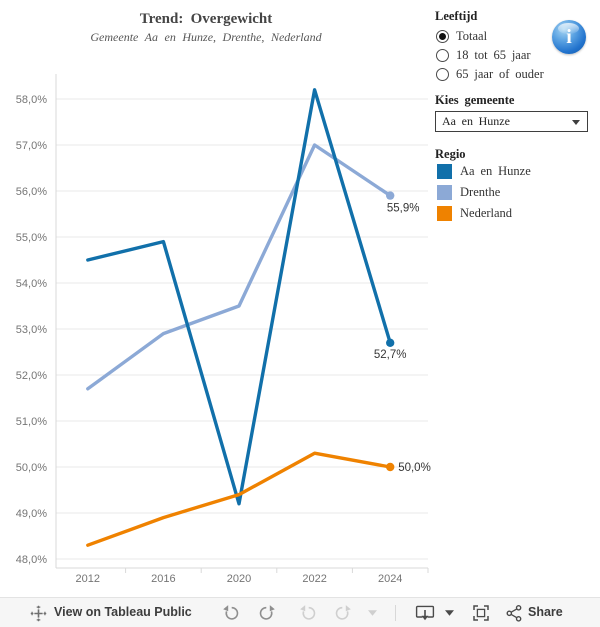  Describe the element at coordinates (390, 195) in the screenshot. I see `series-endpoint-drenthe` at that location.